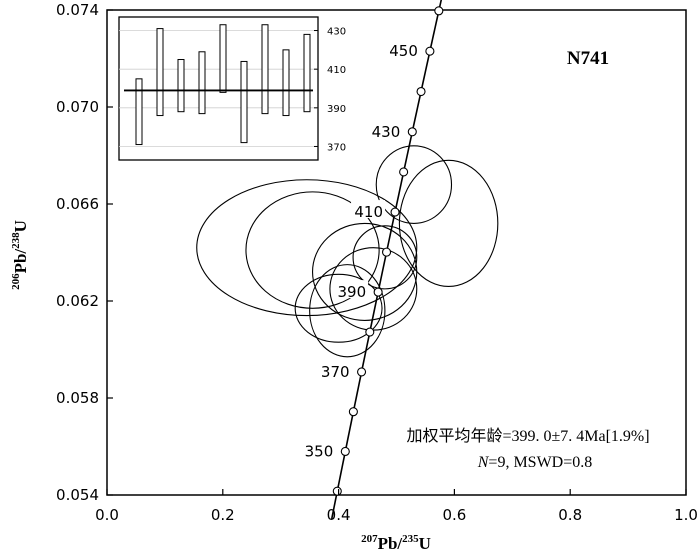  What do you see at coordinates (483, 462) in the screenshot?
I see `n-symbol: N` at bounding box center [483, 462].